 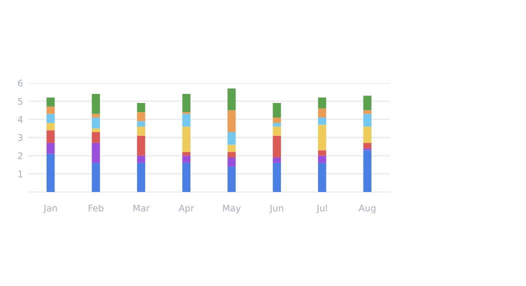 What do you see at coordinates (20, 83) in the screenshot?
I see `y-tick-label: 6` at bounding box center [20, 83].